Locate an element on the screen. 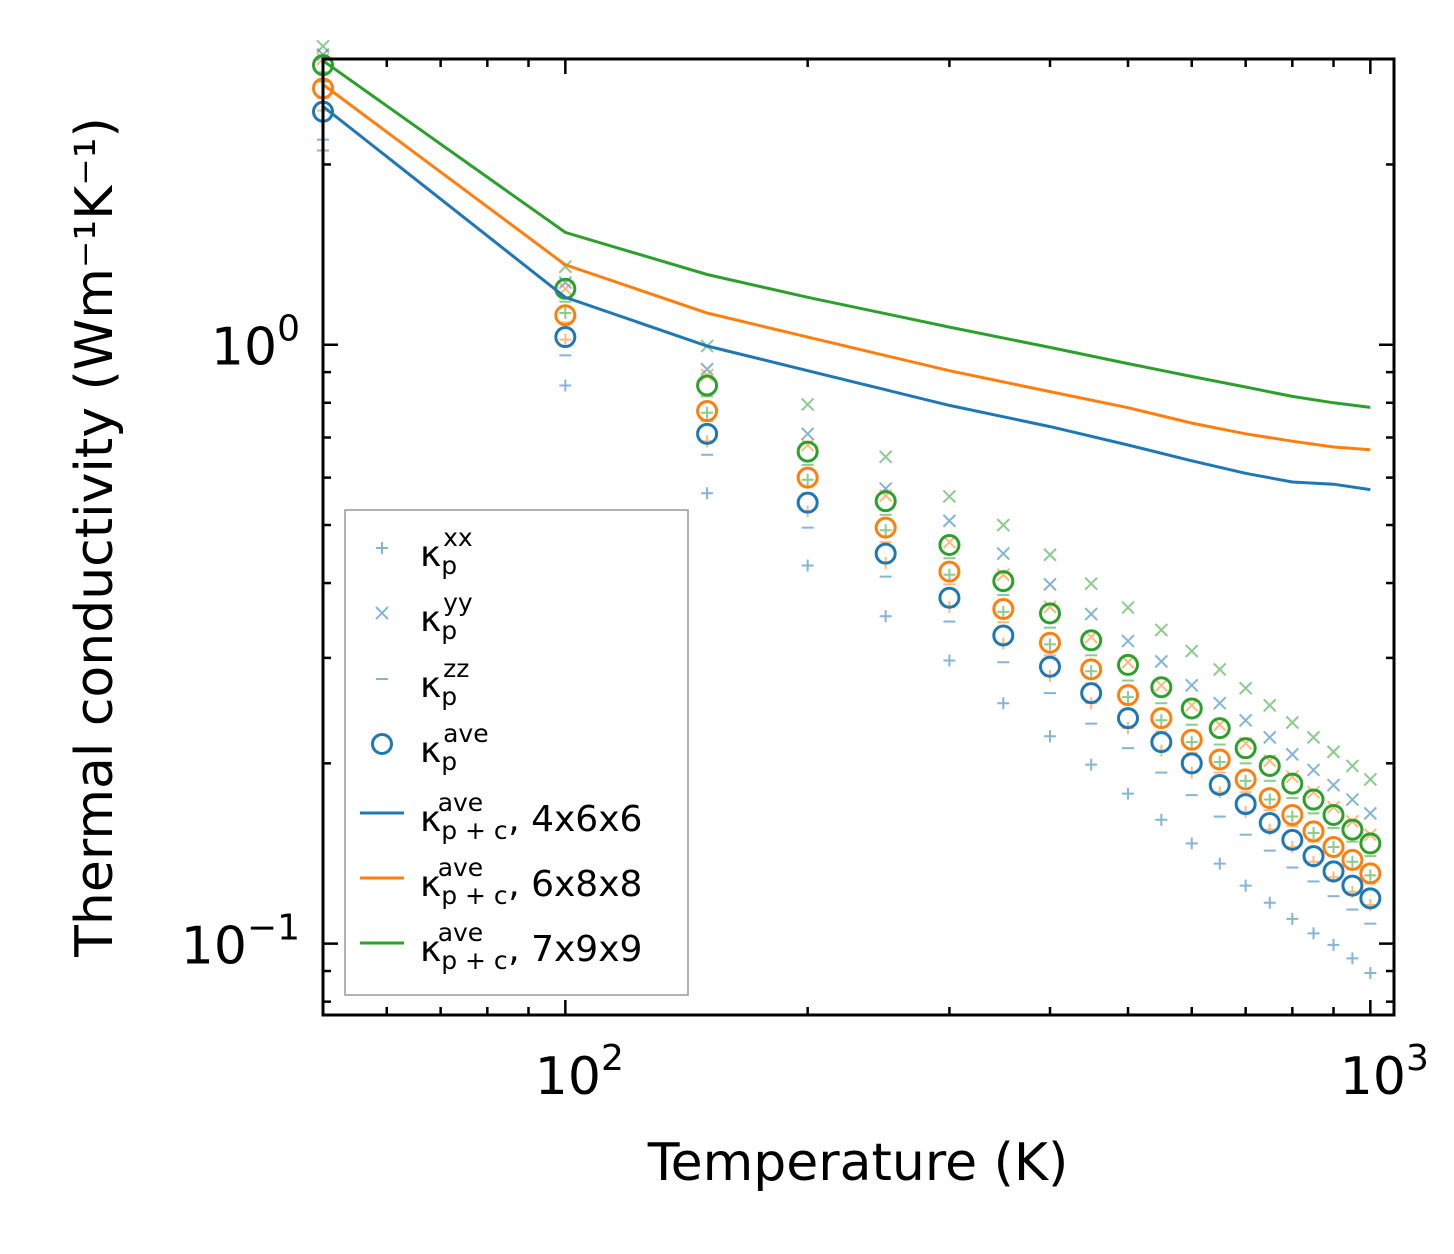 This screenshot has height=1254, width=1454. legend-label-kpc_4x6x6: κp + cave, 4x6x6 is located at coordinates (531, 816).